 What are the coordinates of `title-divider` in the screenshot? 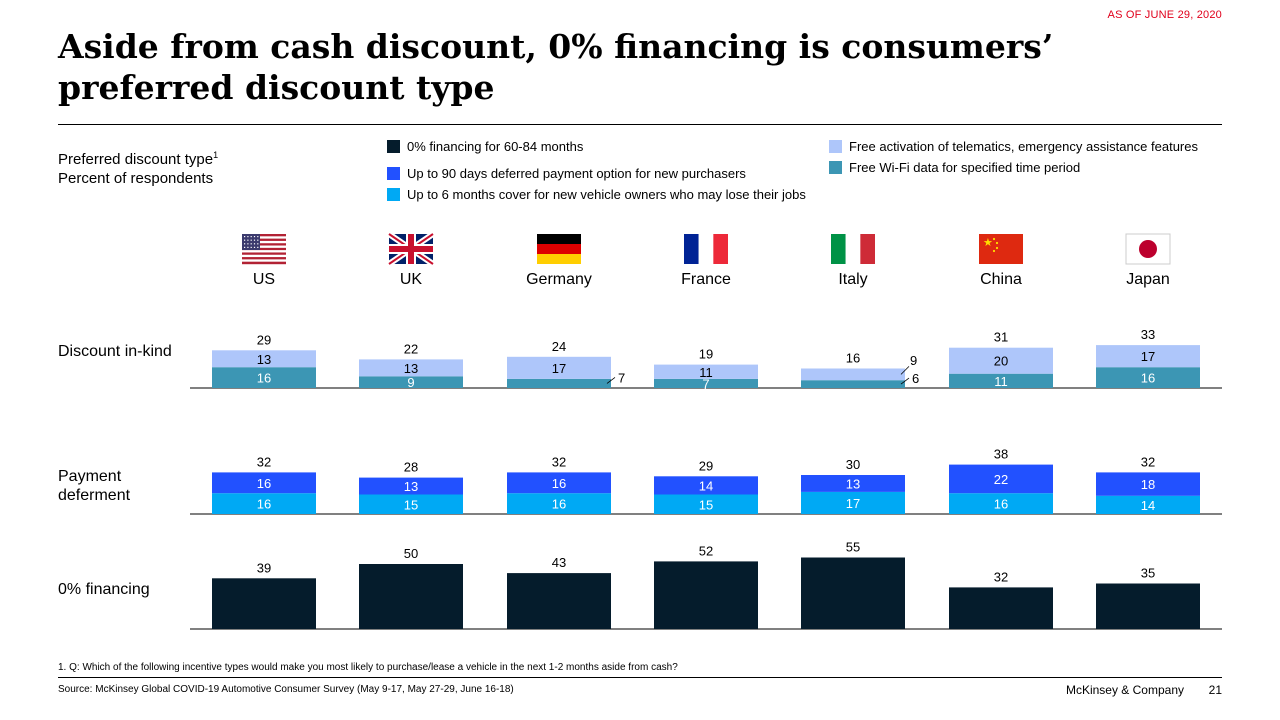 It's located at (640, 124).